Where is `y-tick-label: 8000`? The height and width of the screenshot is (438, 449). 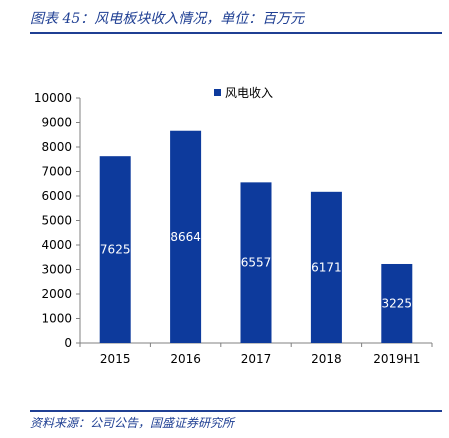
y-tick-label: 8000 is located at coordinates (56, 147).